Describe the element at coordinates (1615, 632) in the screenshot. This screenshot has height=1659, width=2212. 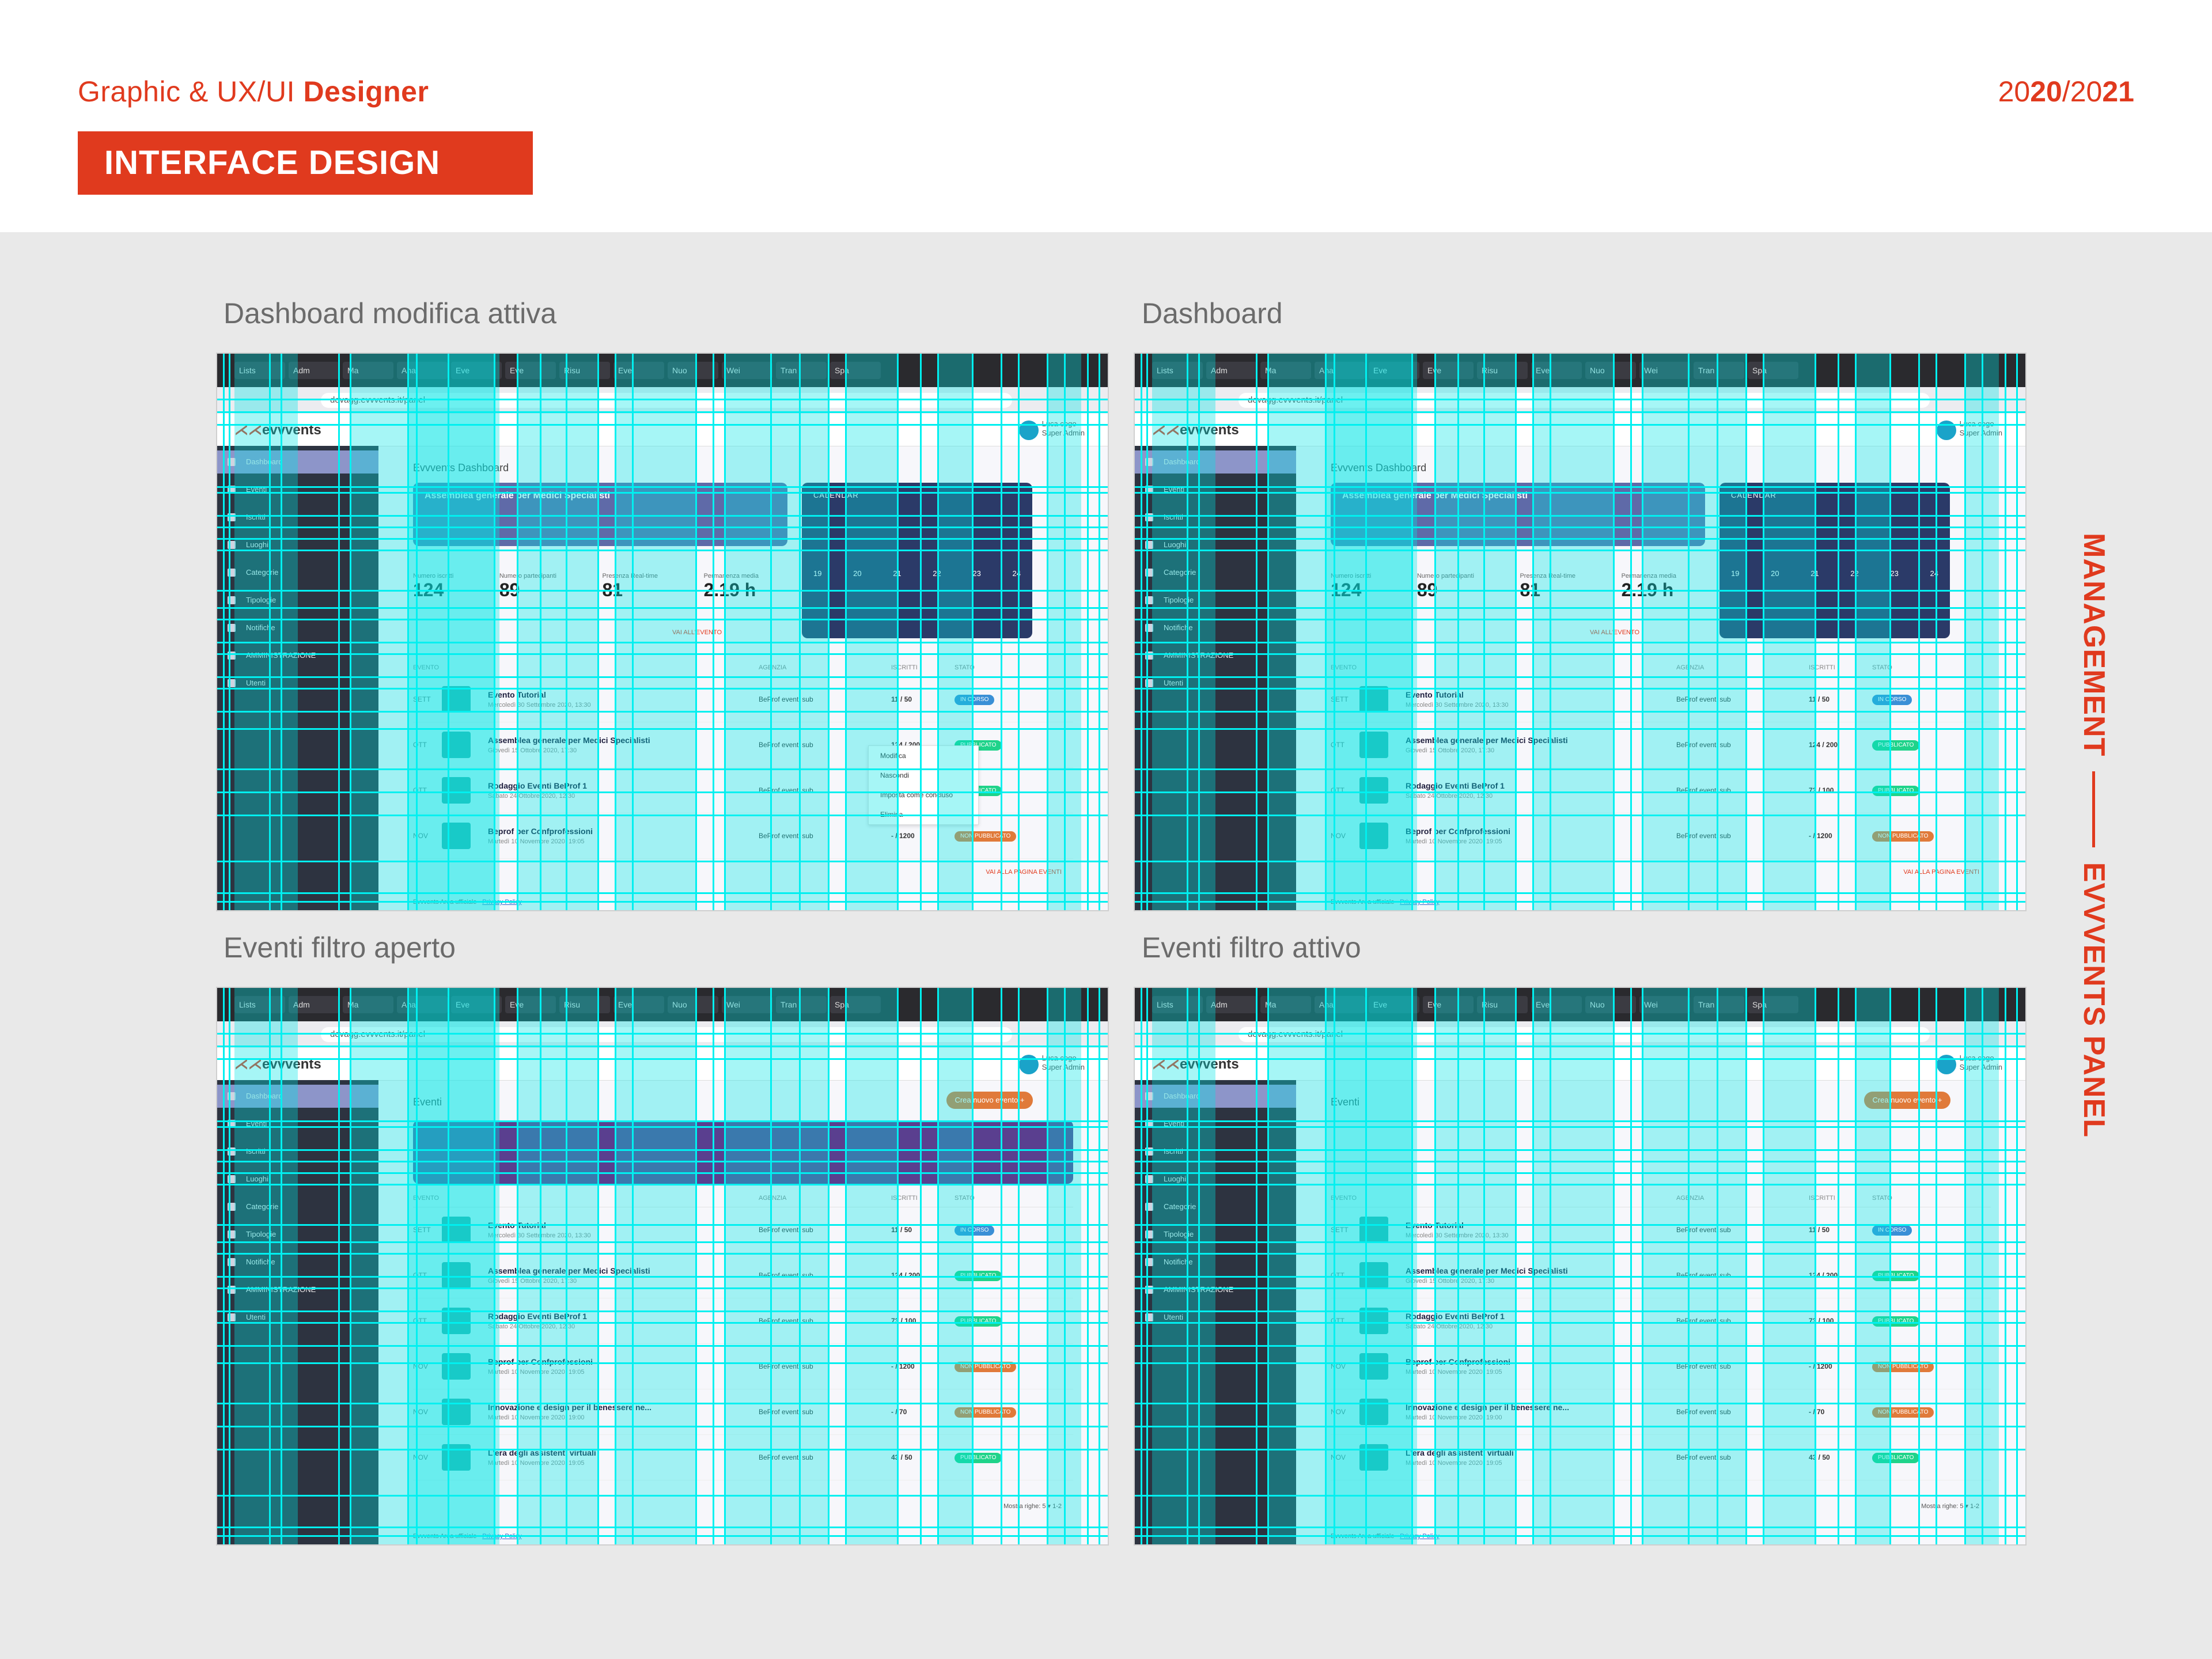
I see `go-to-event-link: VAI ALL'EVENTO` at that location.